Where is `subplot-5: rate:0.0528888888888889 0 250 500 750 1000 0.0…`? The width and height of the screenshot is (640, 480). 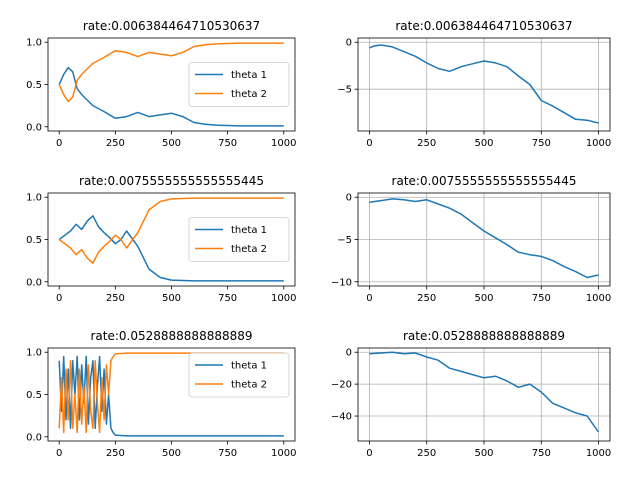
subplot-5: rate:0.0528888888888889 0 250 500 750 1000 0.0… is located at coordinates (161, 394).